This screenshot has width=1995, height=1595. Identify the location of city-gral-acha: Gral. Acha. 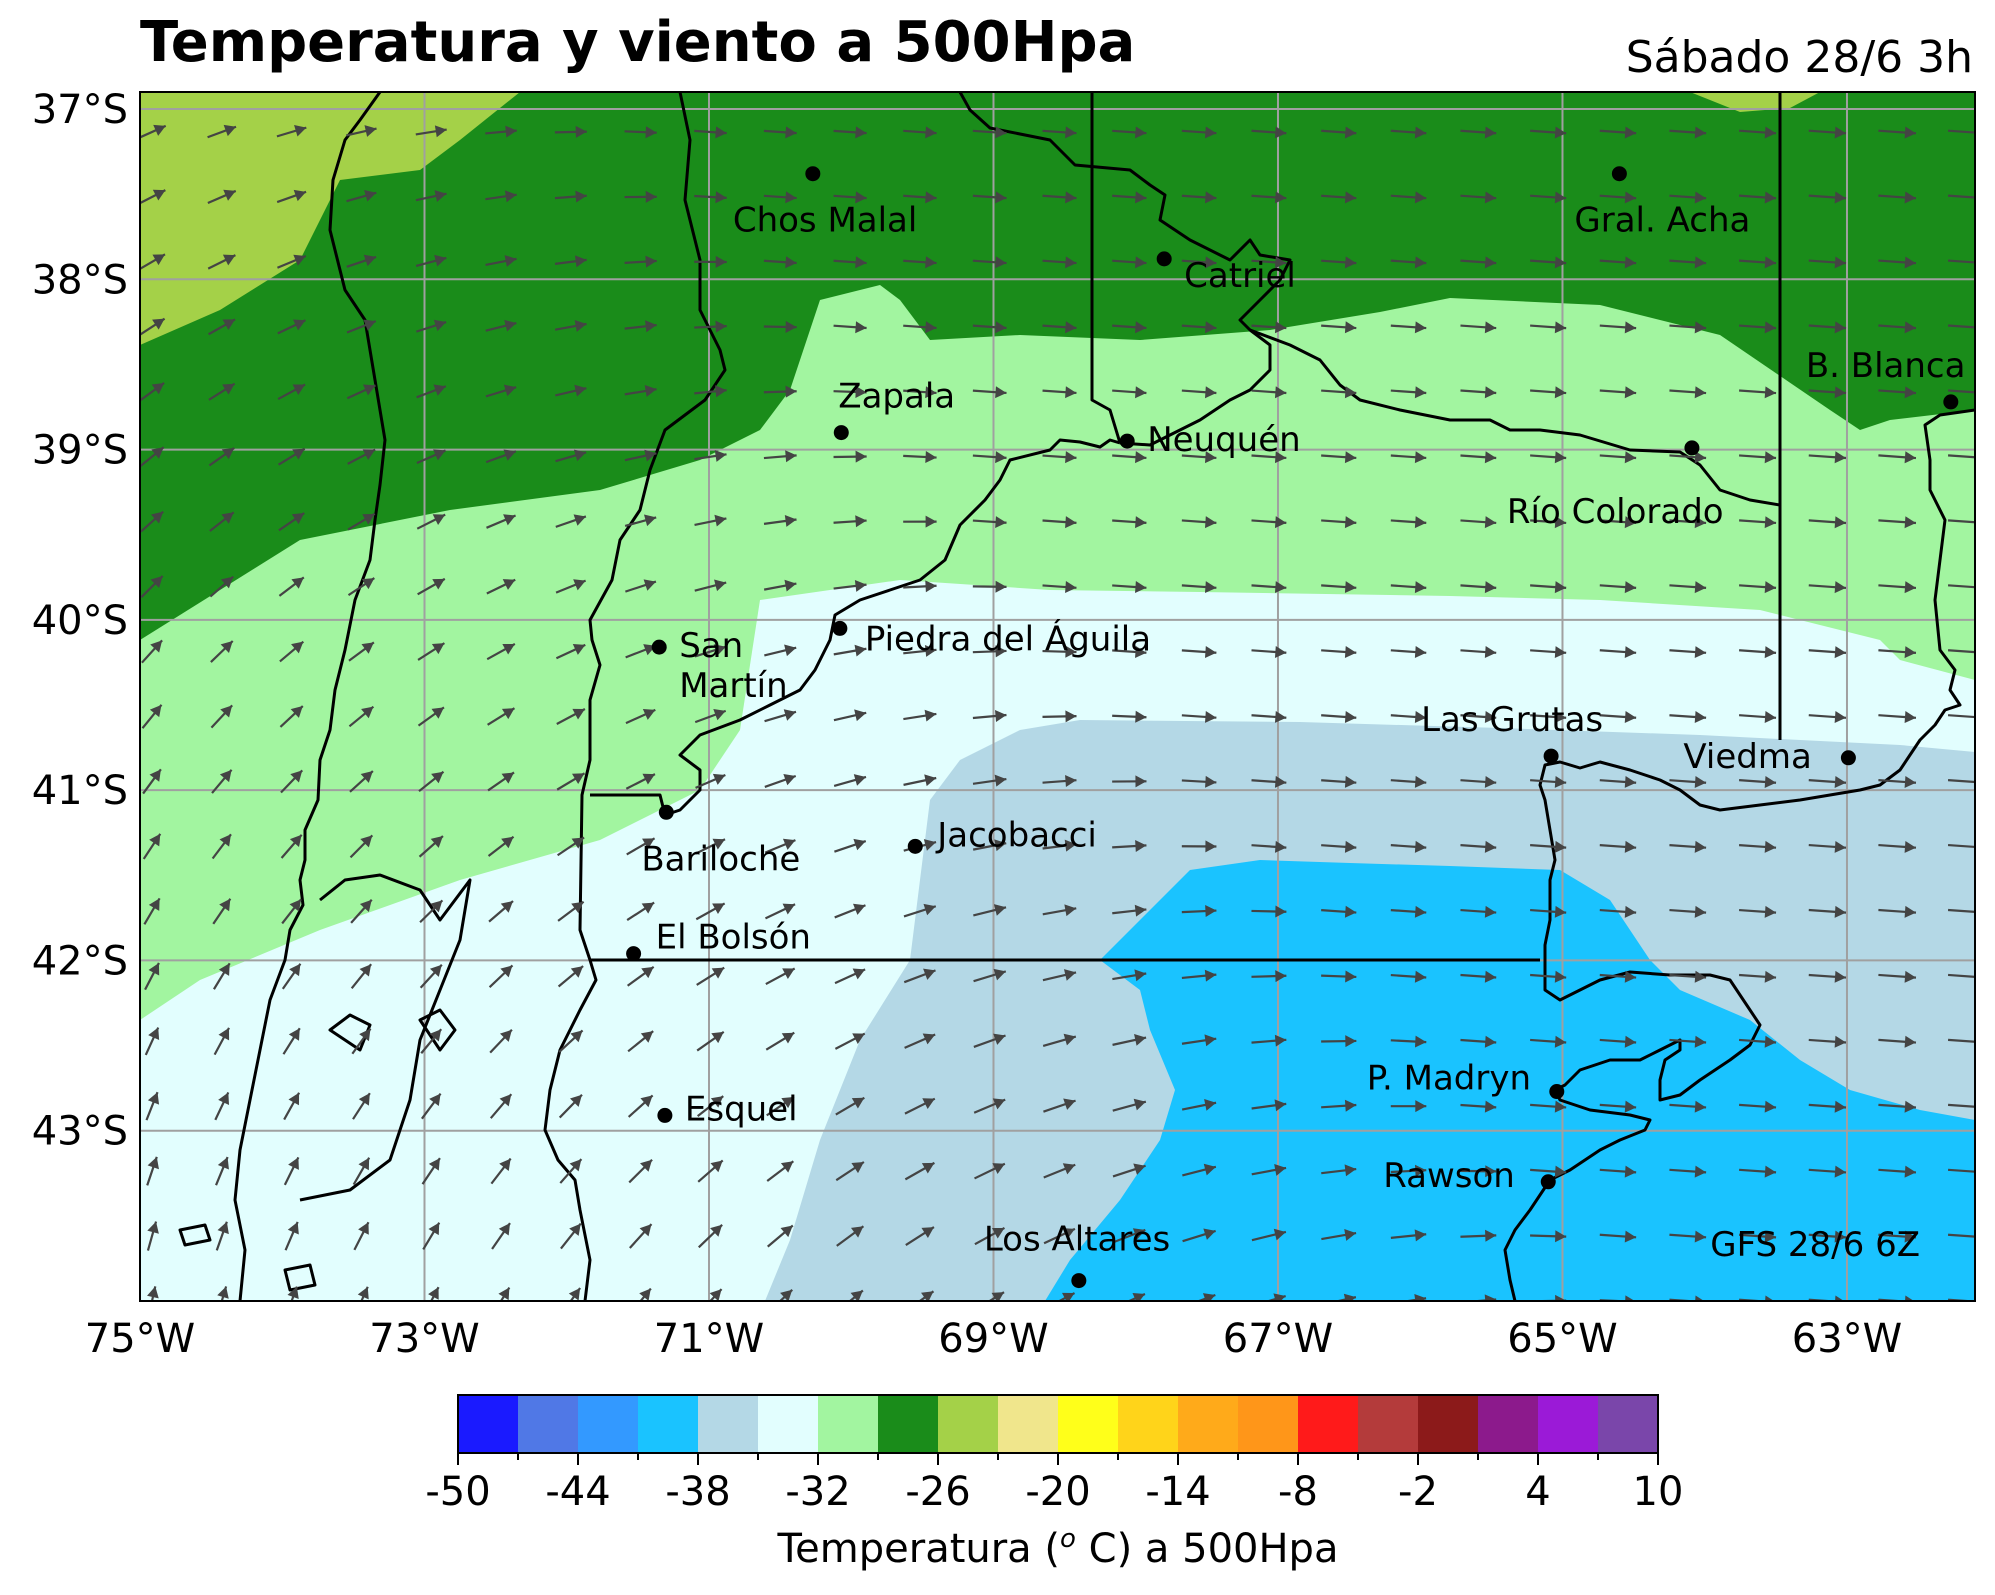
(1662, 203).